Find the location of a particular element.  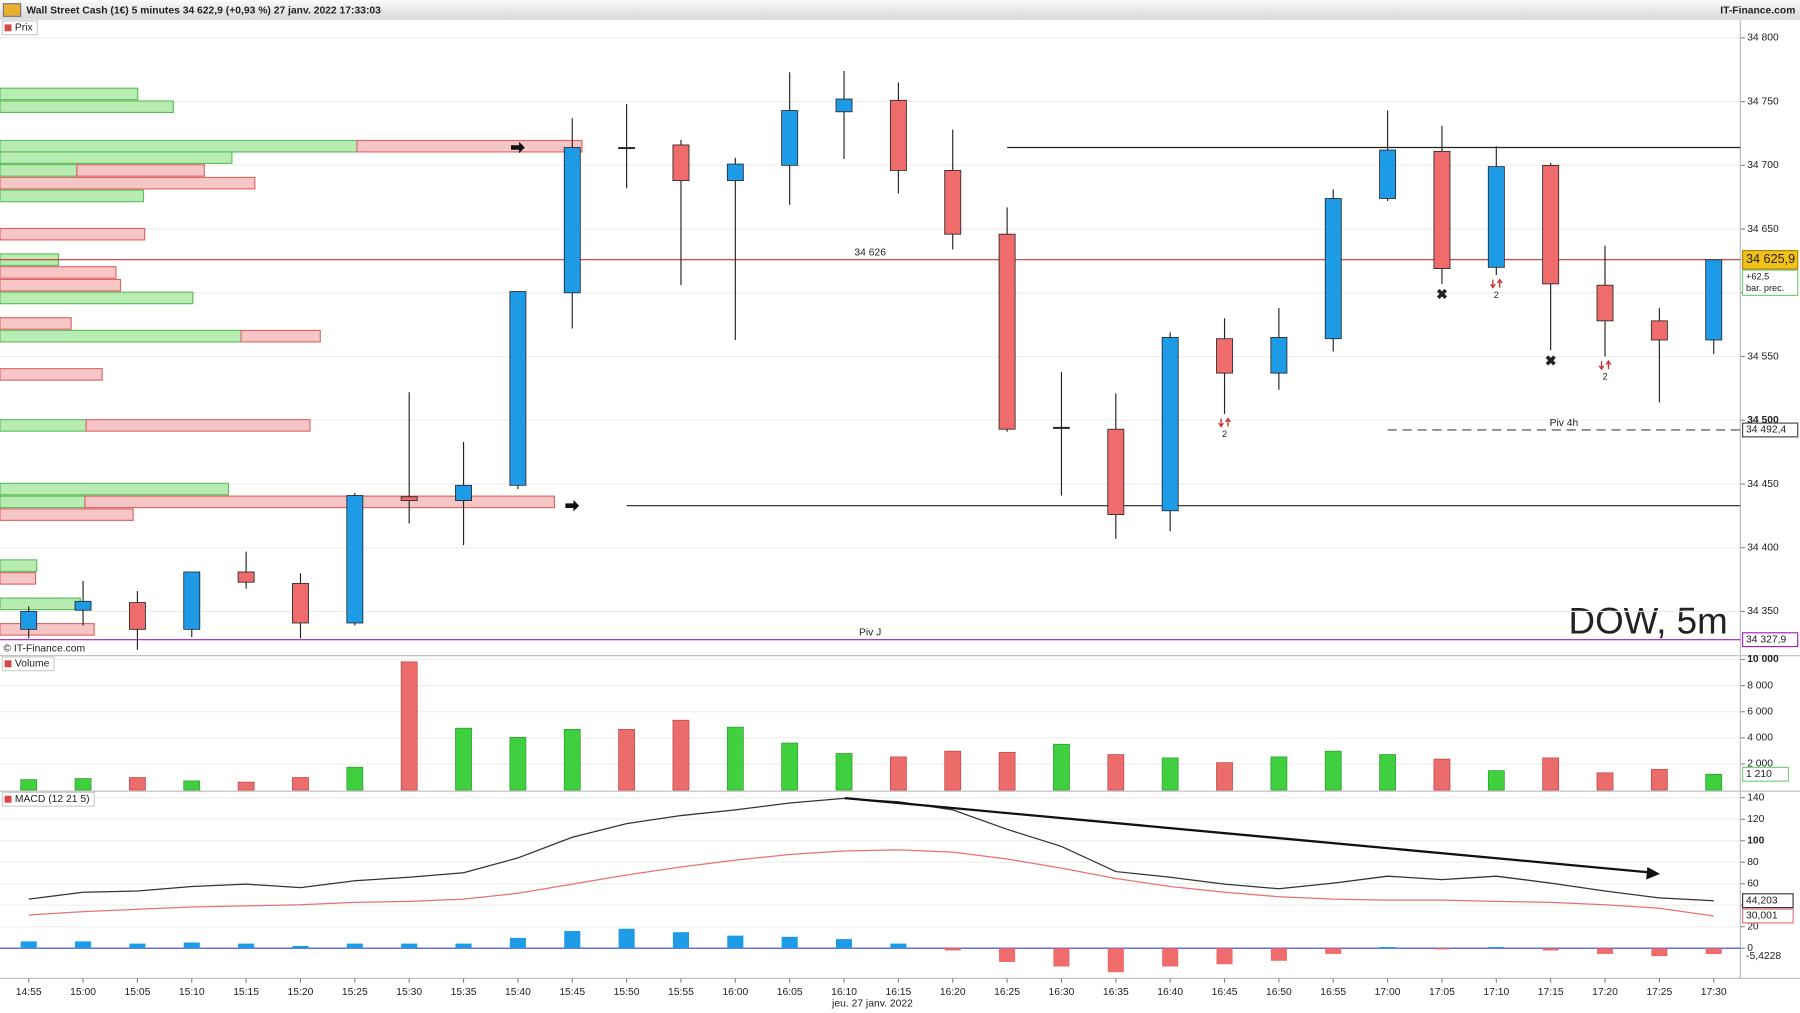

x-tick-label: 15:05 is located at coordinates (137, 992).